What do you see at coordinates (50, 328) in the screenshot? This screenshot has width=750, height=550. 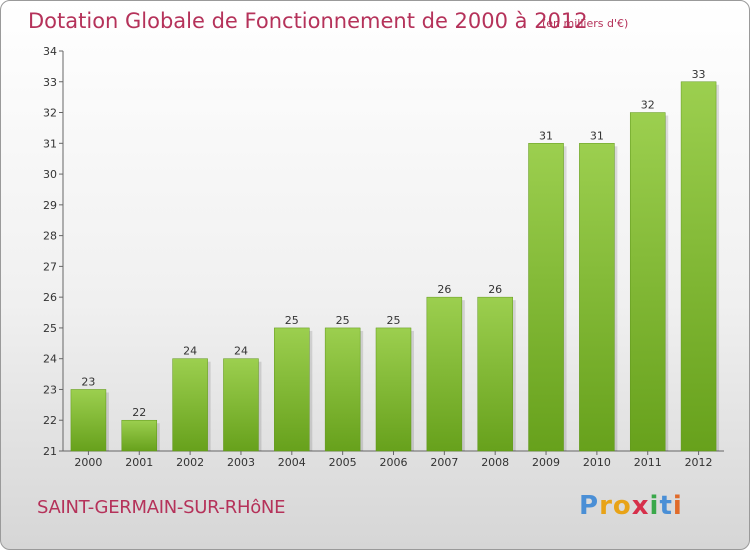 I see `y-tick-label: 25` at bounding box center [50, 328].